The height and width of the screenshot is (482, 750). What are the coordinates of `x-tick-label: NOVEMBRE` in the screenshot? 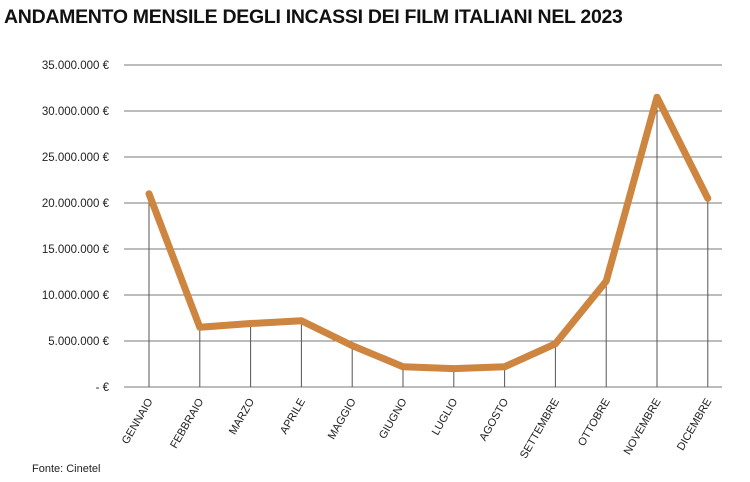 It's located at (643, 427).